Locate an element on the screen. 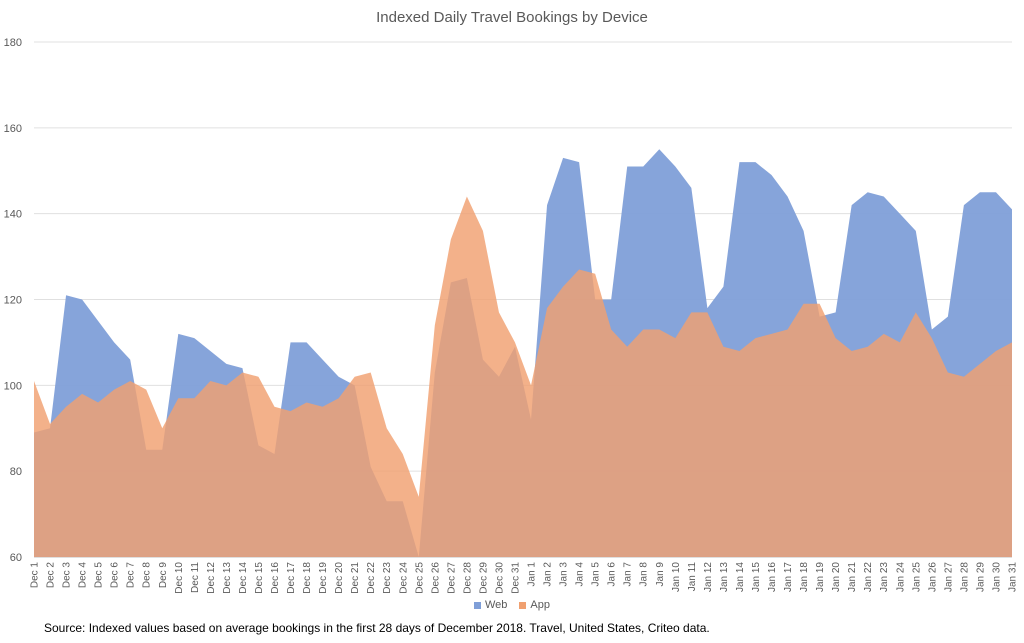 Image resolution: width=1024 pixels, height=643 pixels. x-tick-label: Dec 8 is located at coordinates (147, 575).